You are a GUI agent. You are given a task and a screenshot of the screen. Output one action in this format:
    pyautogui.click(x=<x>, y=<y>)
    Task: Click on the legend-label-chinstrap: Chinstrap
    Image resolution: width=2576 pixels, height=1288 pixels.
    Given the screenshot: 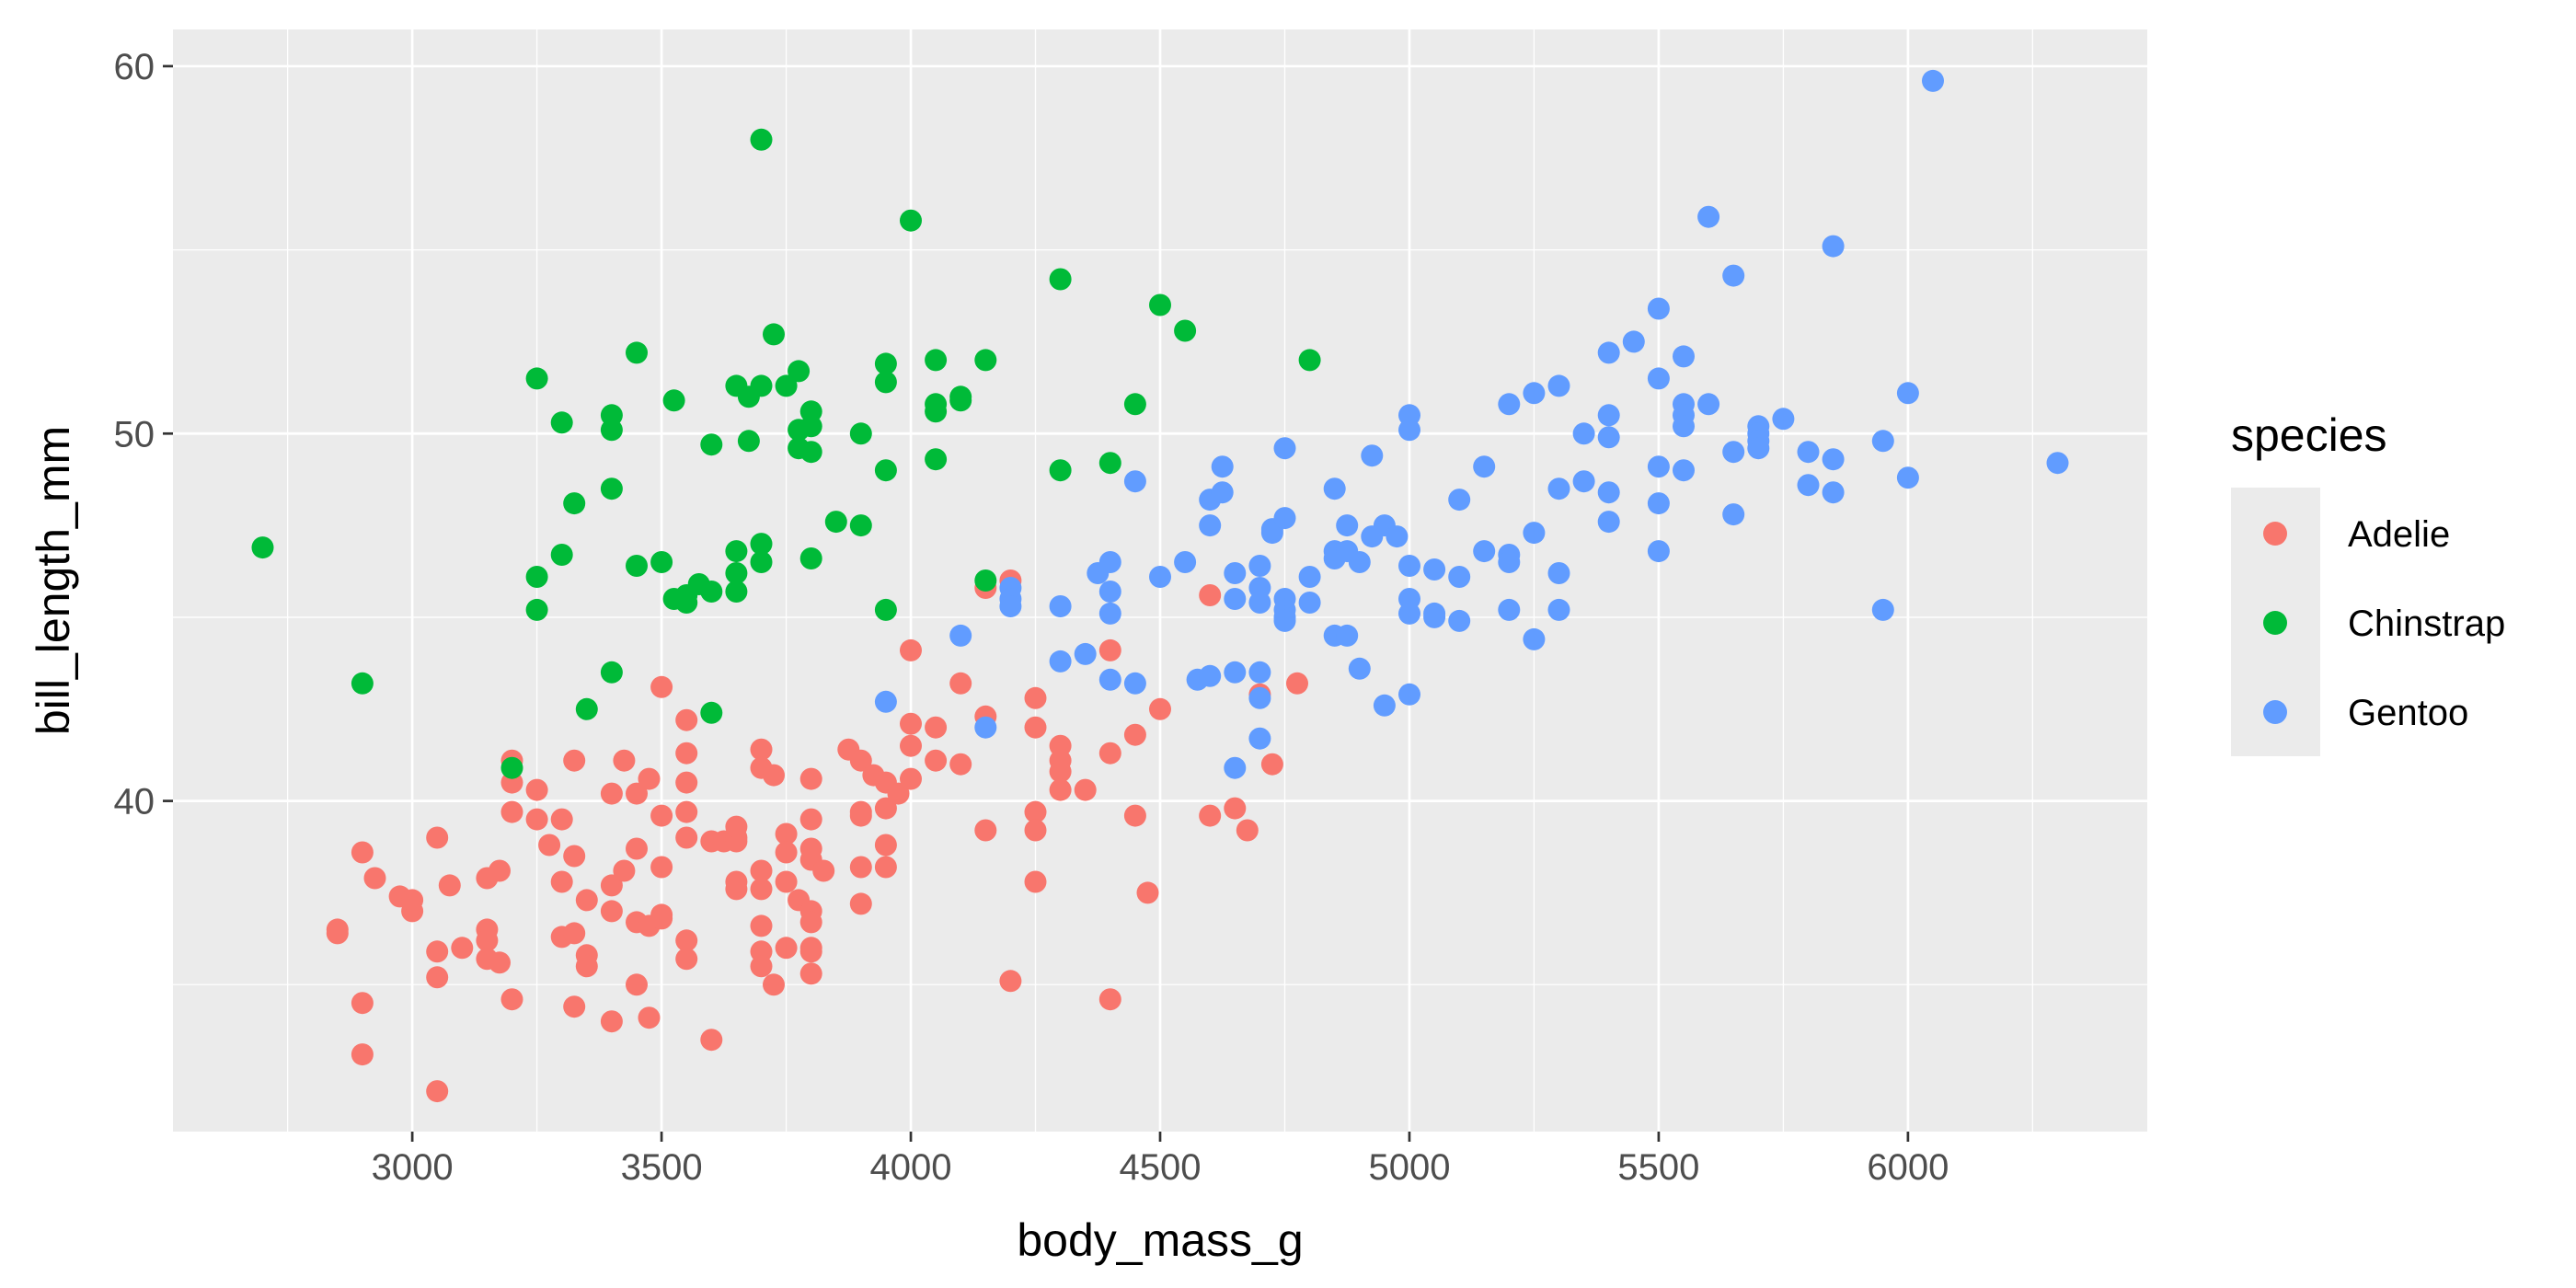 What is the action you would take?
    pyautogui.click(x=2426, y=624)
    